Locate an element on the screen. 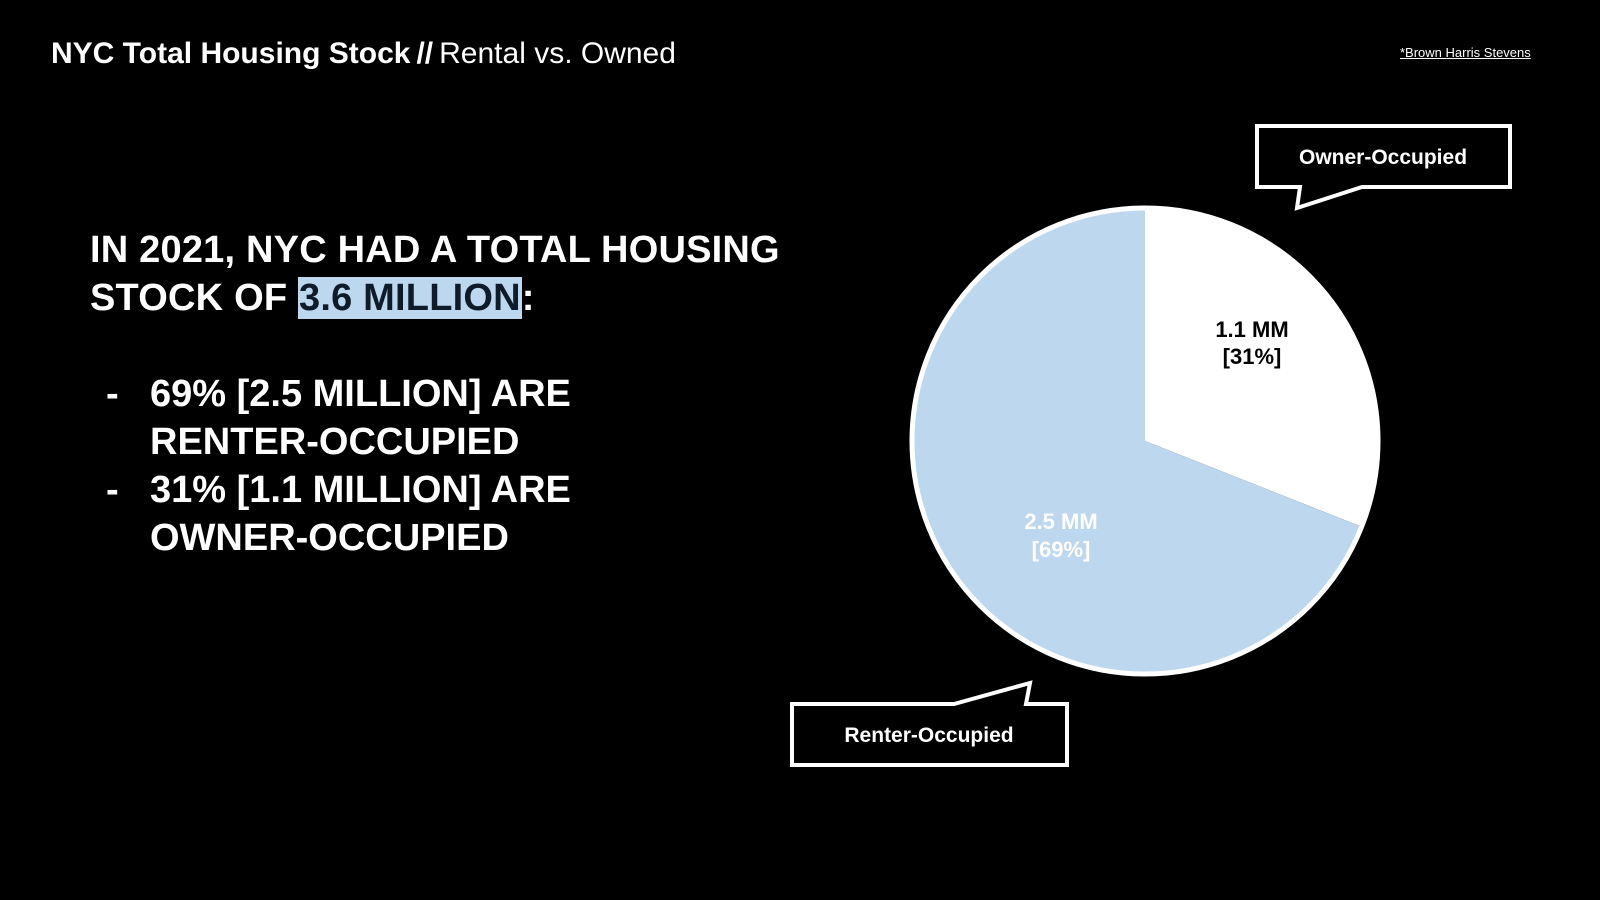 The width and height of the screenshot is (1600, 900). owner-percent-label: [31%] is located at coordinates (1252, 356).